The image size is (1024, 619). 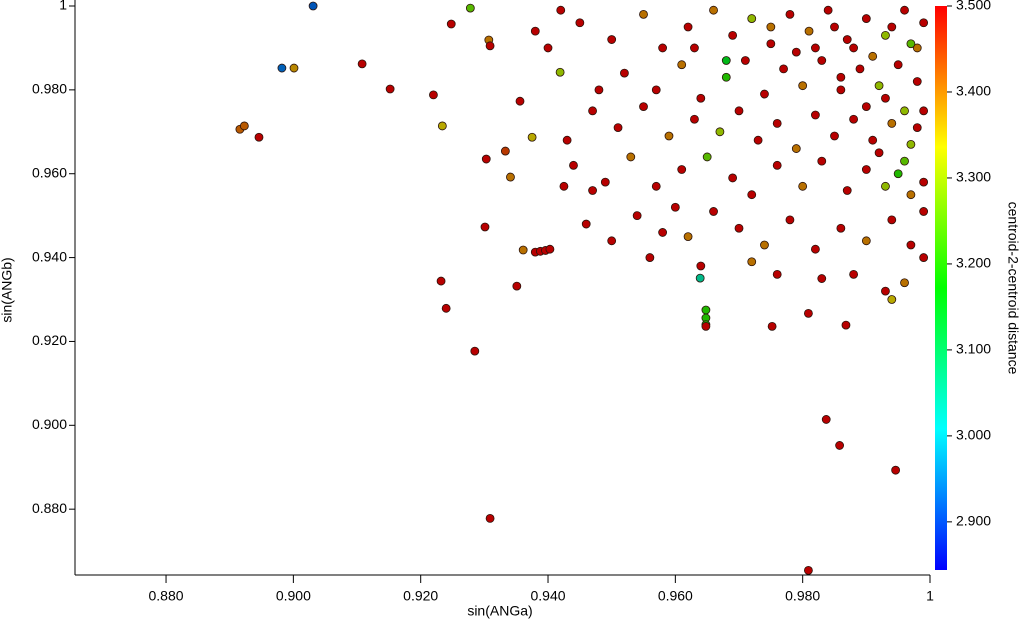 I want to click on colorbar-tick-label: 3.300, so click(x=973, y=177).